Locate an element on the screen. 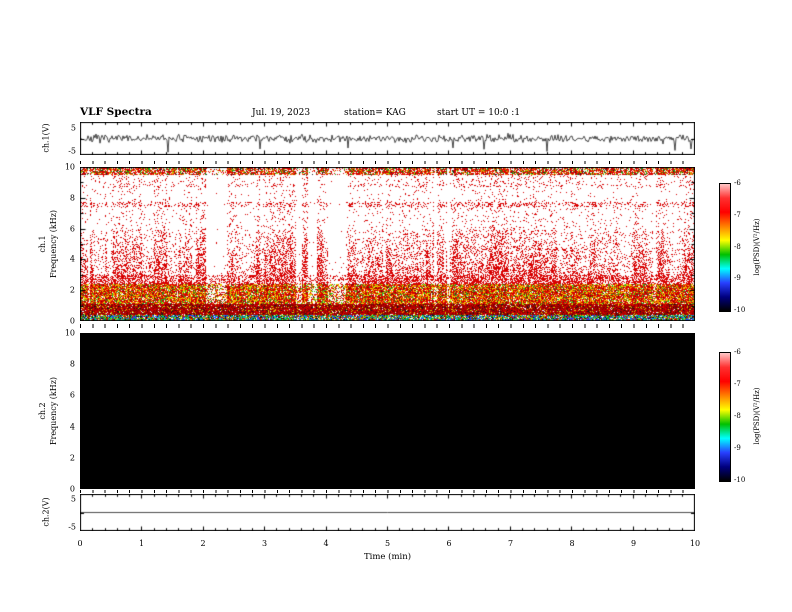 The height and width of the screenshot is (612, 792). x-tick-label: 0 is located at coordinates (80, 543).